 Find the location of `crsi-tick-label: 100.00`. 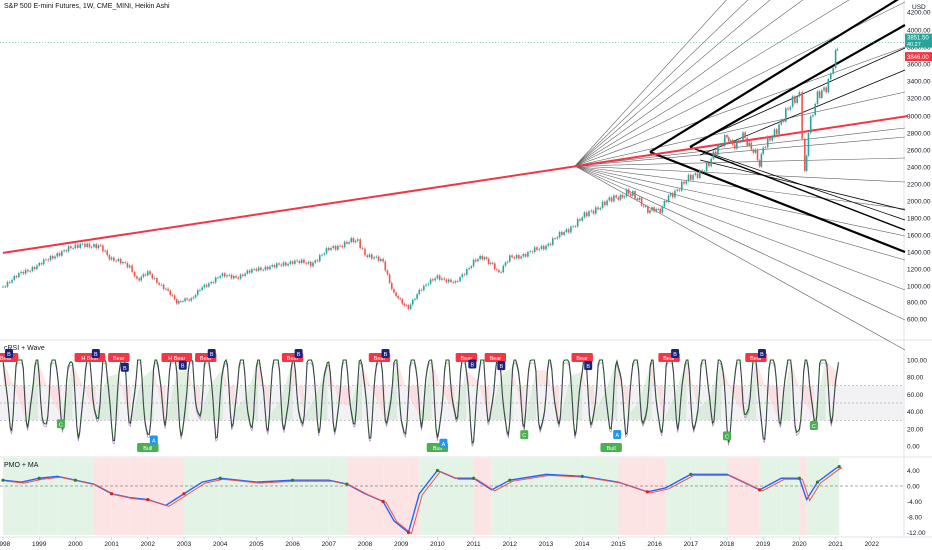

crsi-tick-label: 100.00 is located at coordinates (917, 361).